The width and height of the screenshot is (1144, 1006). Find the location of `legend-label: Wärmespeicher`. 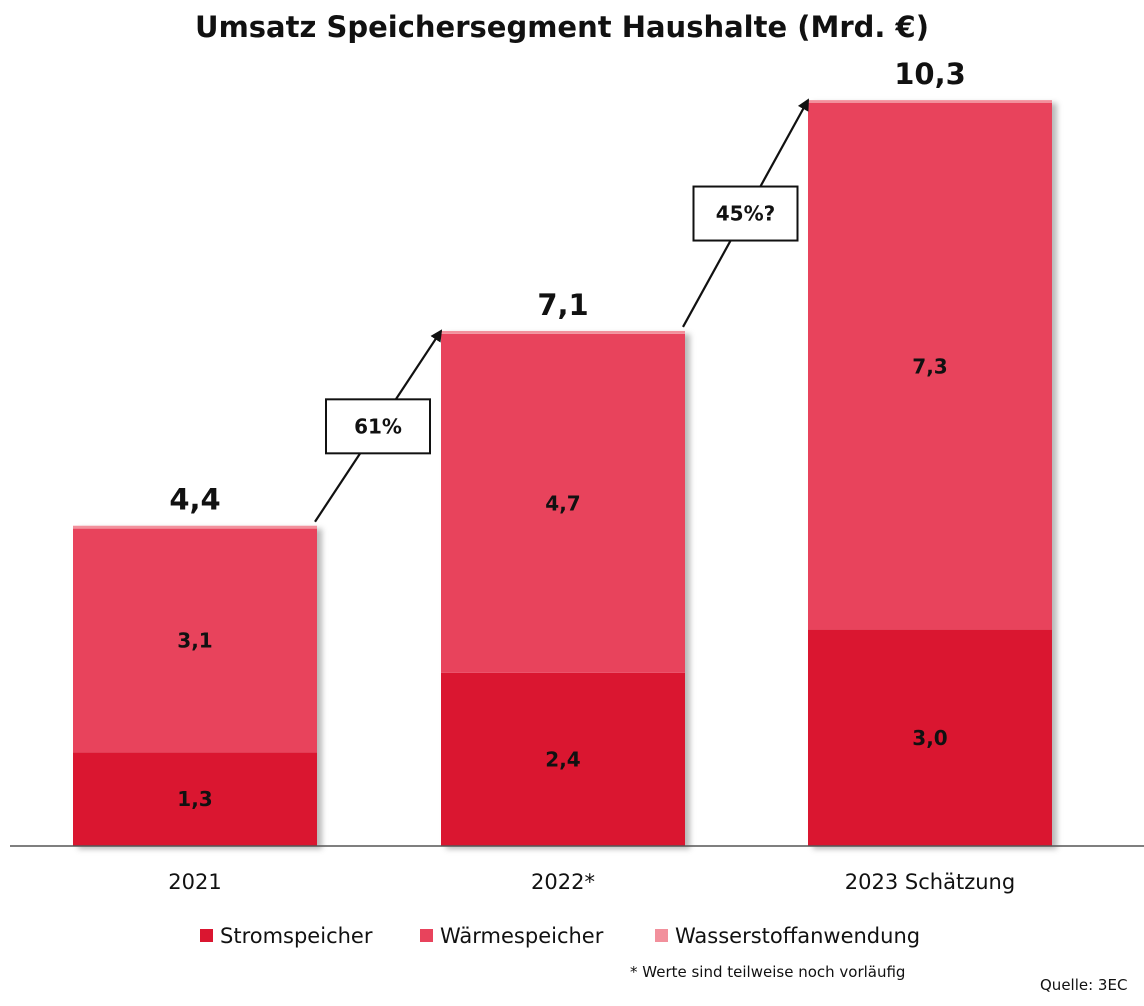

legend-label: Wärmespeicher is located at coordinates (522, 936).